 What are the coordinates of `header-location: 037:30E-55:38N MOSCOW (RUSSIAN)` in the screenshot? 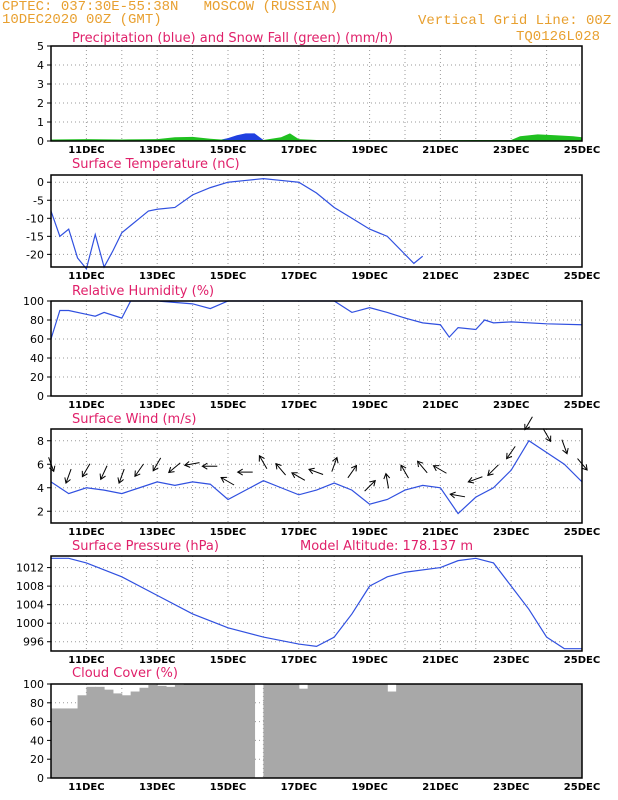 It's located at (199, 7).